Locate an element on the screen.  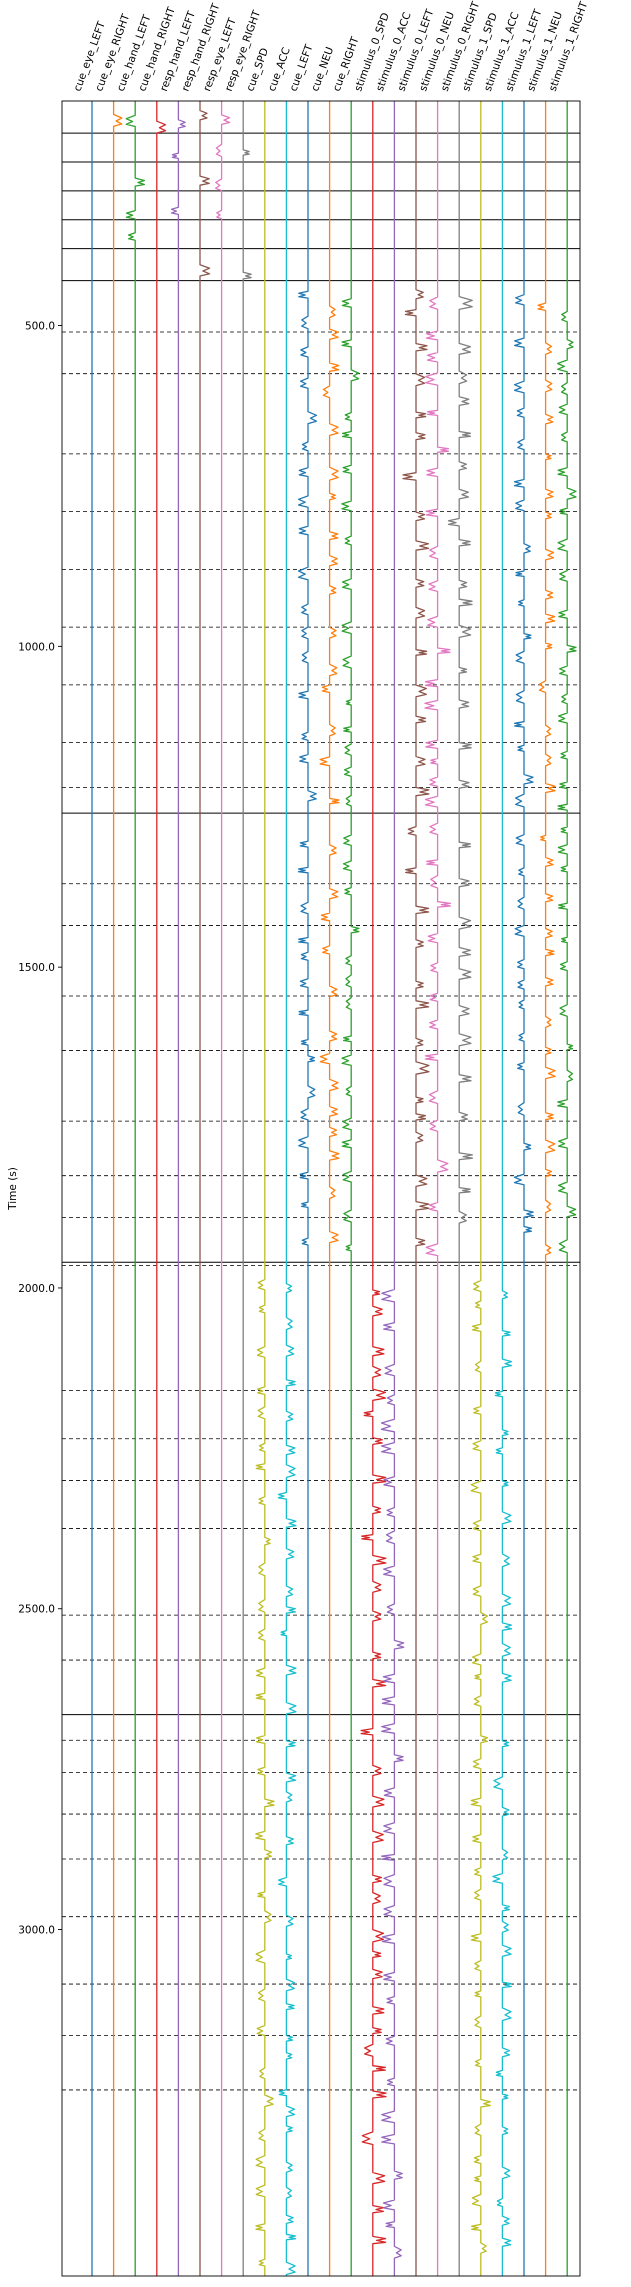
series-line-cue_LEFT is located at coordinates (307, 1188).